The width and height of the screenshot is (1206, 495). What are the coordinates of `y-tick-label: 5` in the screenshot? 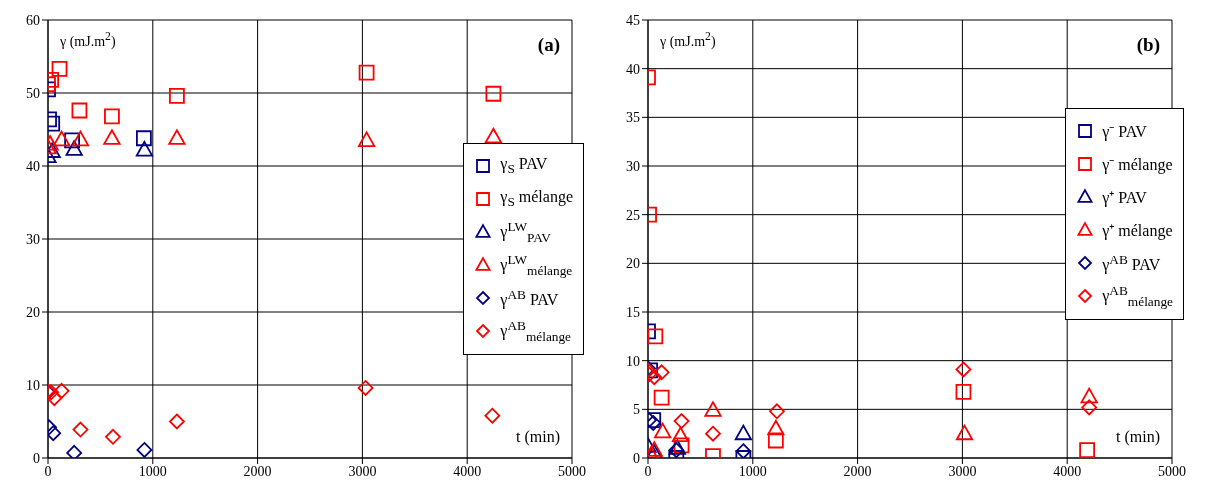 It's located at (636, 410).